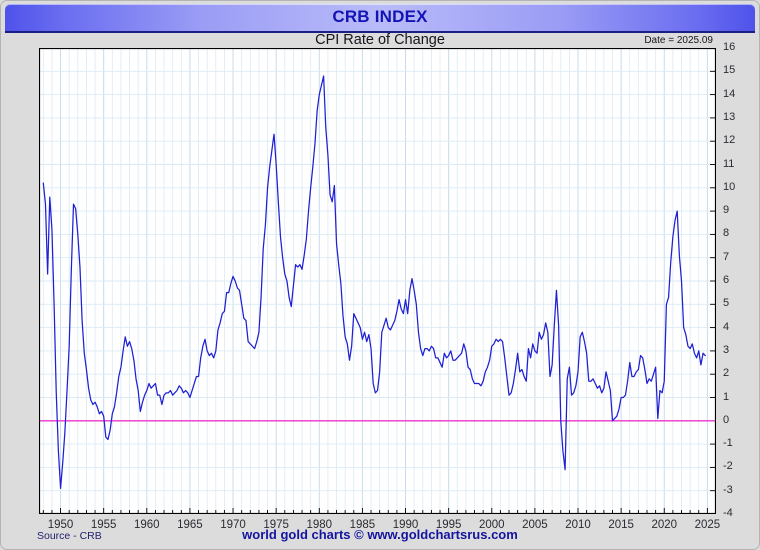 Image resolution: width=760 pixels, height=550 pixels. Describe the element at coordinates (726, 303) in the screenshot. I see `y-axis-tick-label: 5` at that location.